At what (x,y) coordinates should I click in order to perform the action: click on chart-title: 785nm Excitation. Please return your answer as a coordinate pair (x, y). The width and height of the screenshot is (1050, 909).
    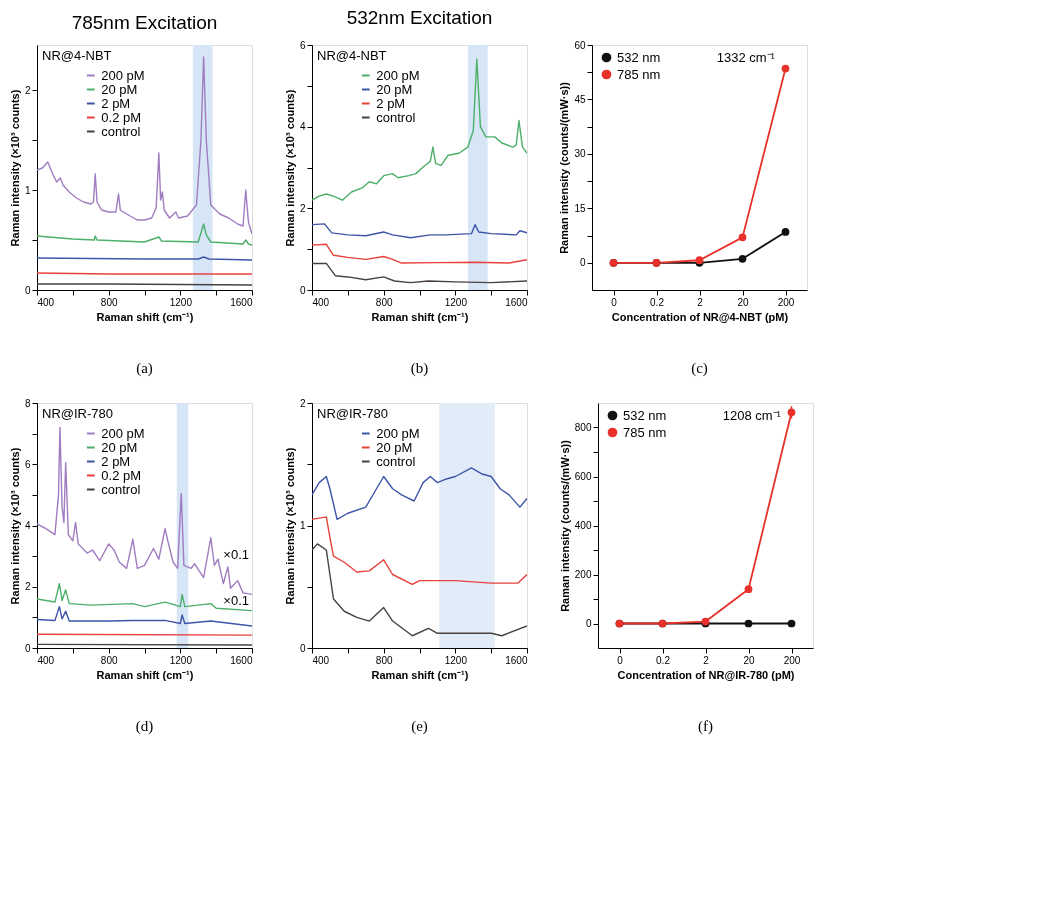
    Looking at the image, I should click on (144, 22).